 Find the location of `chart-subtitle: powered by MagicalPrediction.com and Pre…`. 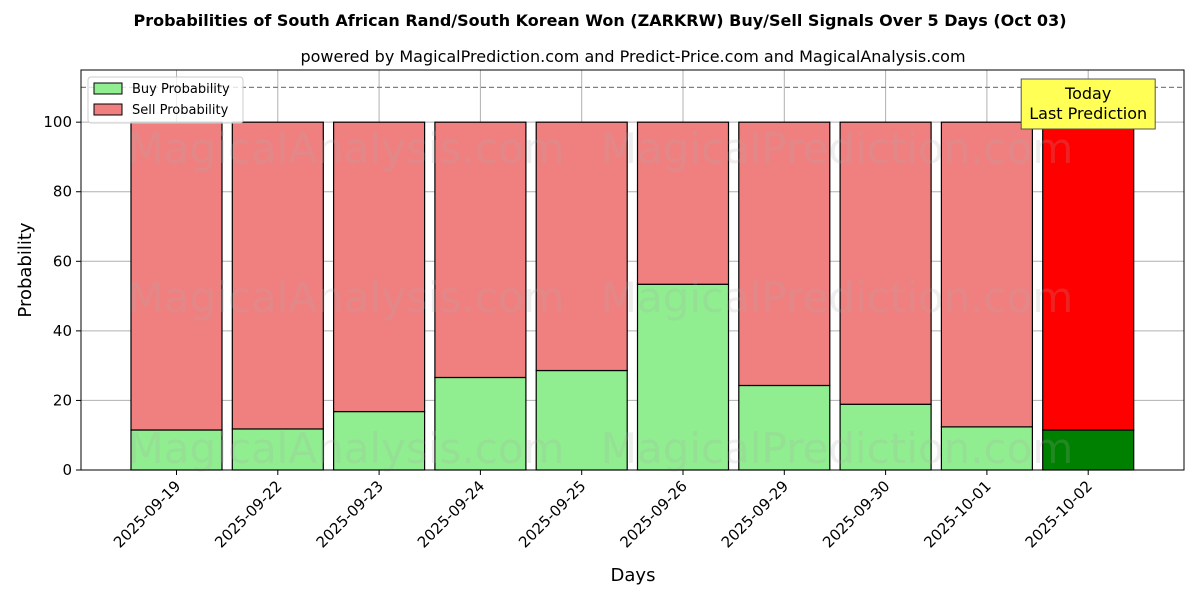

chart-subtitle: powered by MagicalPrediction.com and Pre… is located at coordinates (632, 56).